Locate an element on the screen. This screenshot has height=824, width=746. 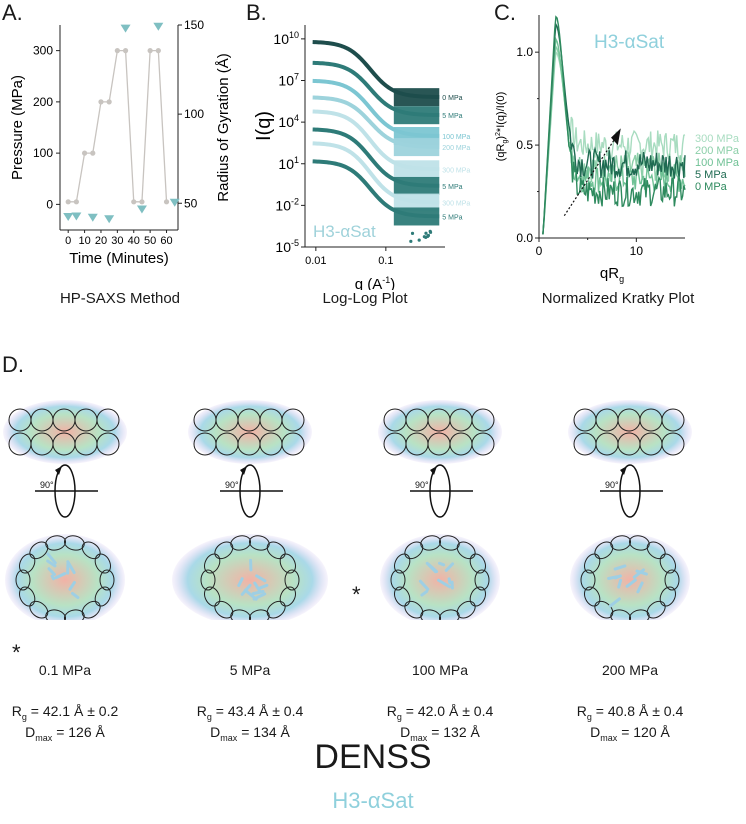
x-tick-label: 30 is located at coordinates (117, 241).